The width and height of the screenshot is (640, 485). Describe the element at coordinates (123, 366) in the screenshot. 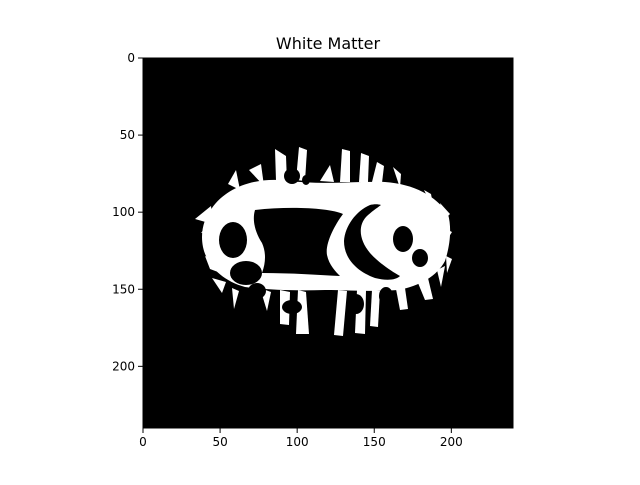

I see `y-tick-label: 200` at that location.